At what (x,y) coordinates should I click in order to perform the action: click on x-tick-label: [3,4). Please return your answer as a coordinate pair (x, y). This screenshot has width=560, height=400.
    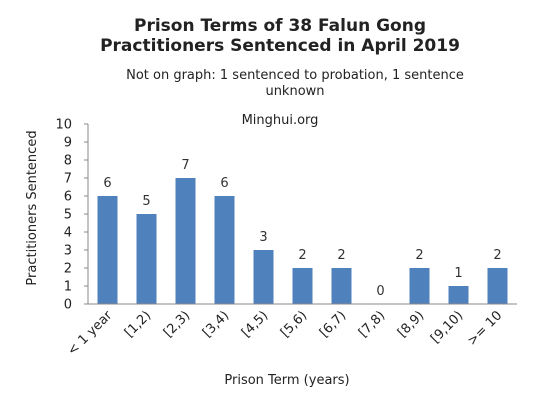
    Looking at the image, I should click on (216, 324).